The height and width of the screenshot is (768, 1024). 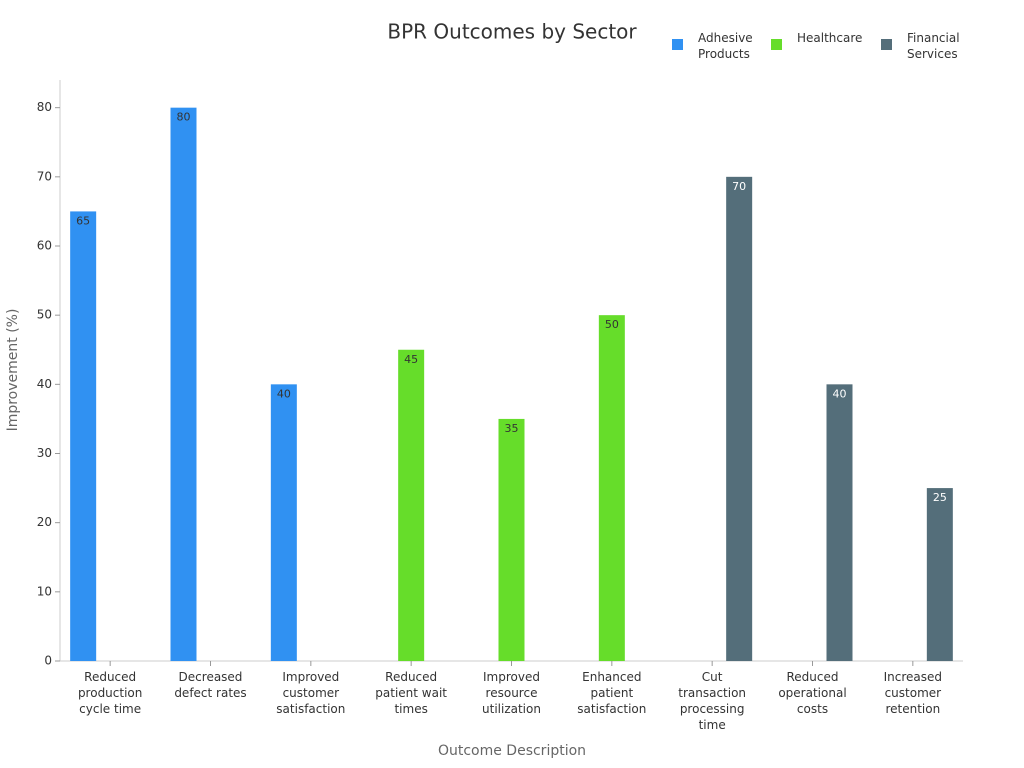 I want to click on x-axis-label: Outcome Description, so click(x=512, y=751).